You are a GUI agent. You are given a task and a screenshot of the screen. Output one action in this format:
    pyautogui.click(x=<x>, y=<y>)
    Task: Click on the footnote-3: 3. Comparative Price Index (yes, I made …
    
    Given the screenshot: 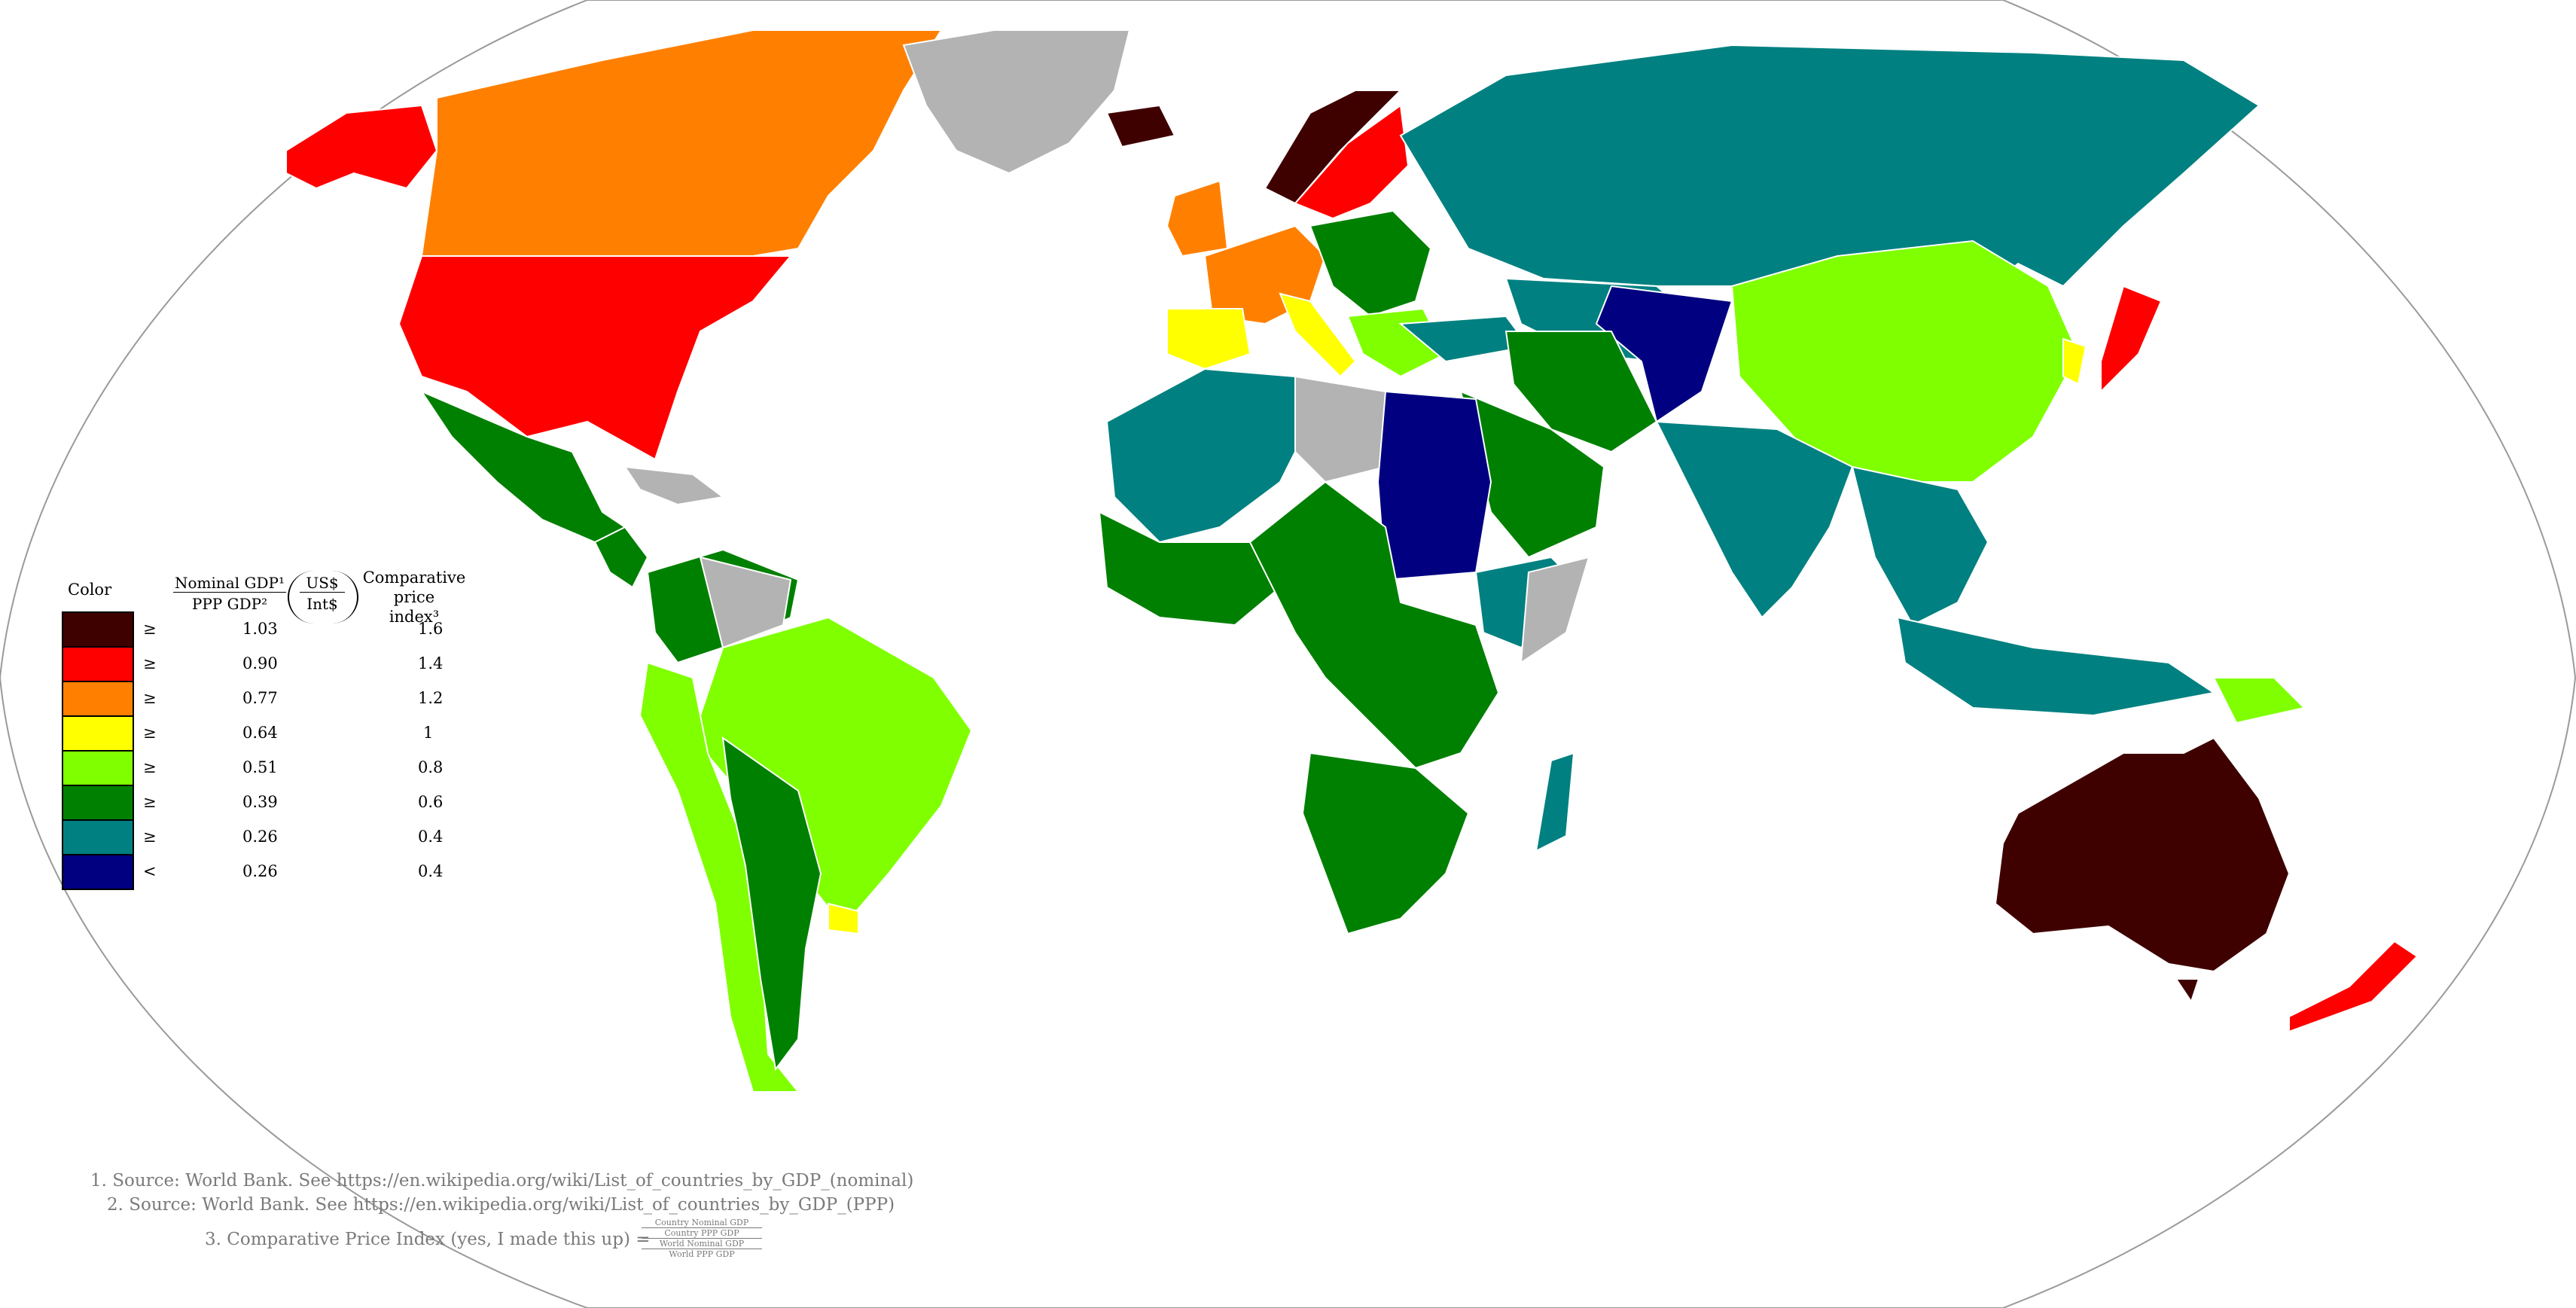 What is the action you would take?
    pyautogui.click(x=428, y=1239)
    